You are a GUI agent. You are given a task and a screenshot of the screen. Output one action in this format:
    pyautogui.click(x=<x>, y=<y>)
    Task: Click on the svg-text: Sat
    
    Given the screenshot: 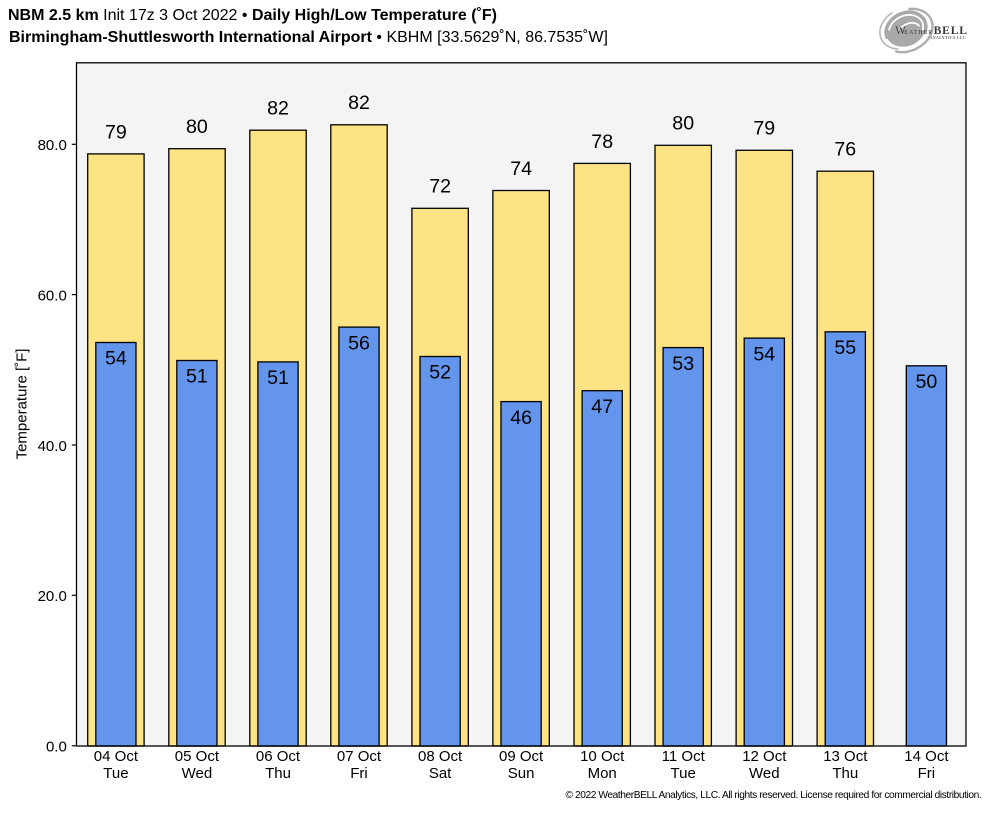 What is the action you would take?
    pyautogui.click(x=440, y=773)
    